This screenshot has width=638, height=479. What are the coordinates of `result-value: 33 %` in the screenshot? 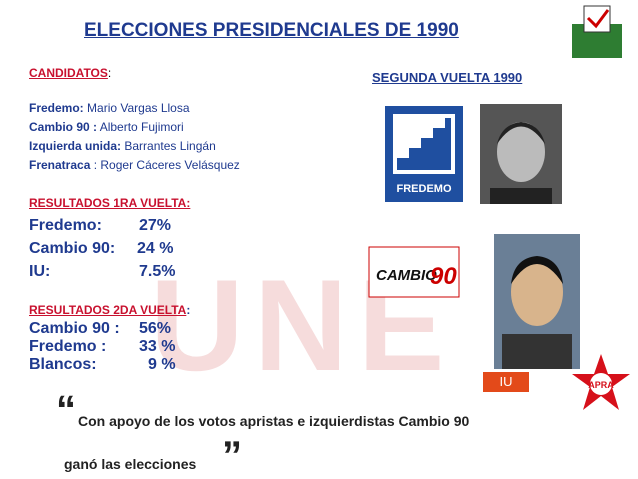 It's located at (157, 346).